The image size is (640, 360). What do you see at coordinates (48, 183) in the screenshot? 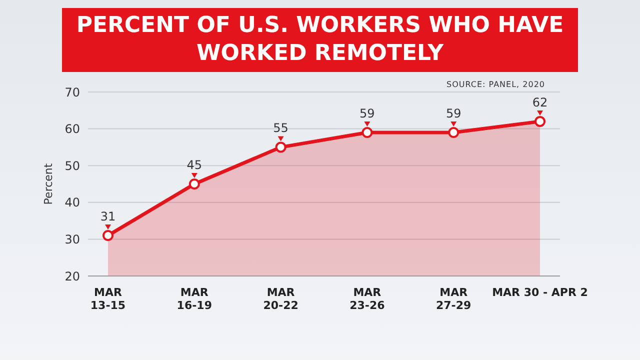
I see `y-axis-title: Percent` at bounding box center [48, 183].